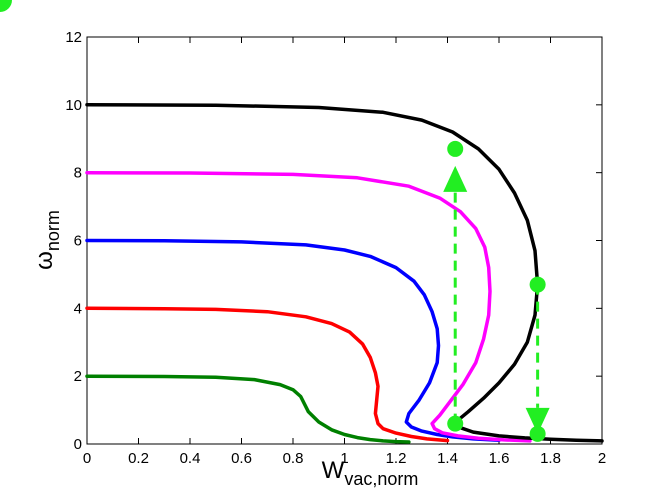 The height and width of the screenshot is (500, 664). Describe the element at coordinates (78, 308) in the screenshot. I see `y-tick-label: 4` at that location.